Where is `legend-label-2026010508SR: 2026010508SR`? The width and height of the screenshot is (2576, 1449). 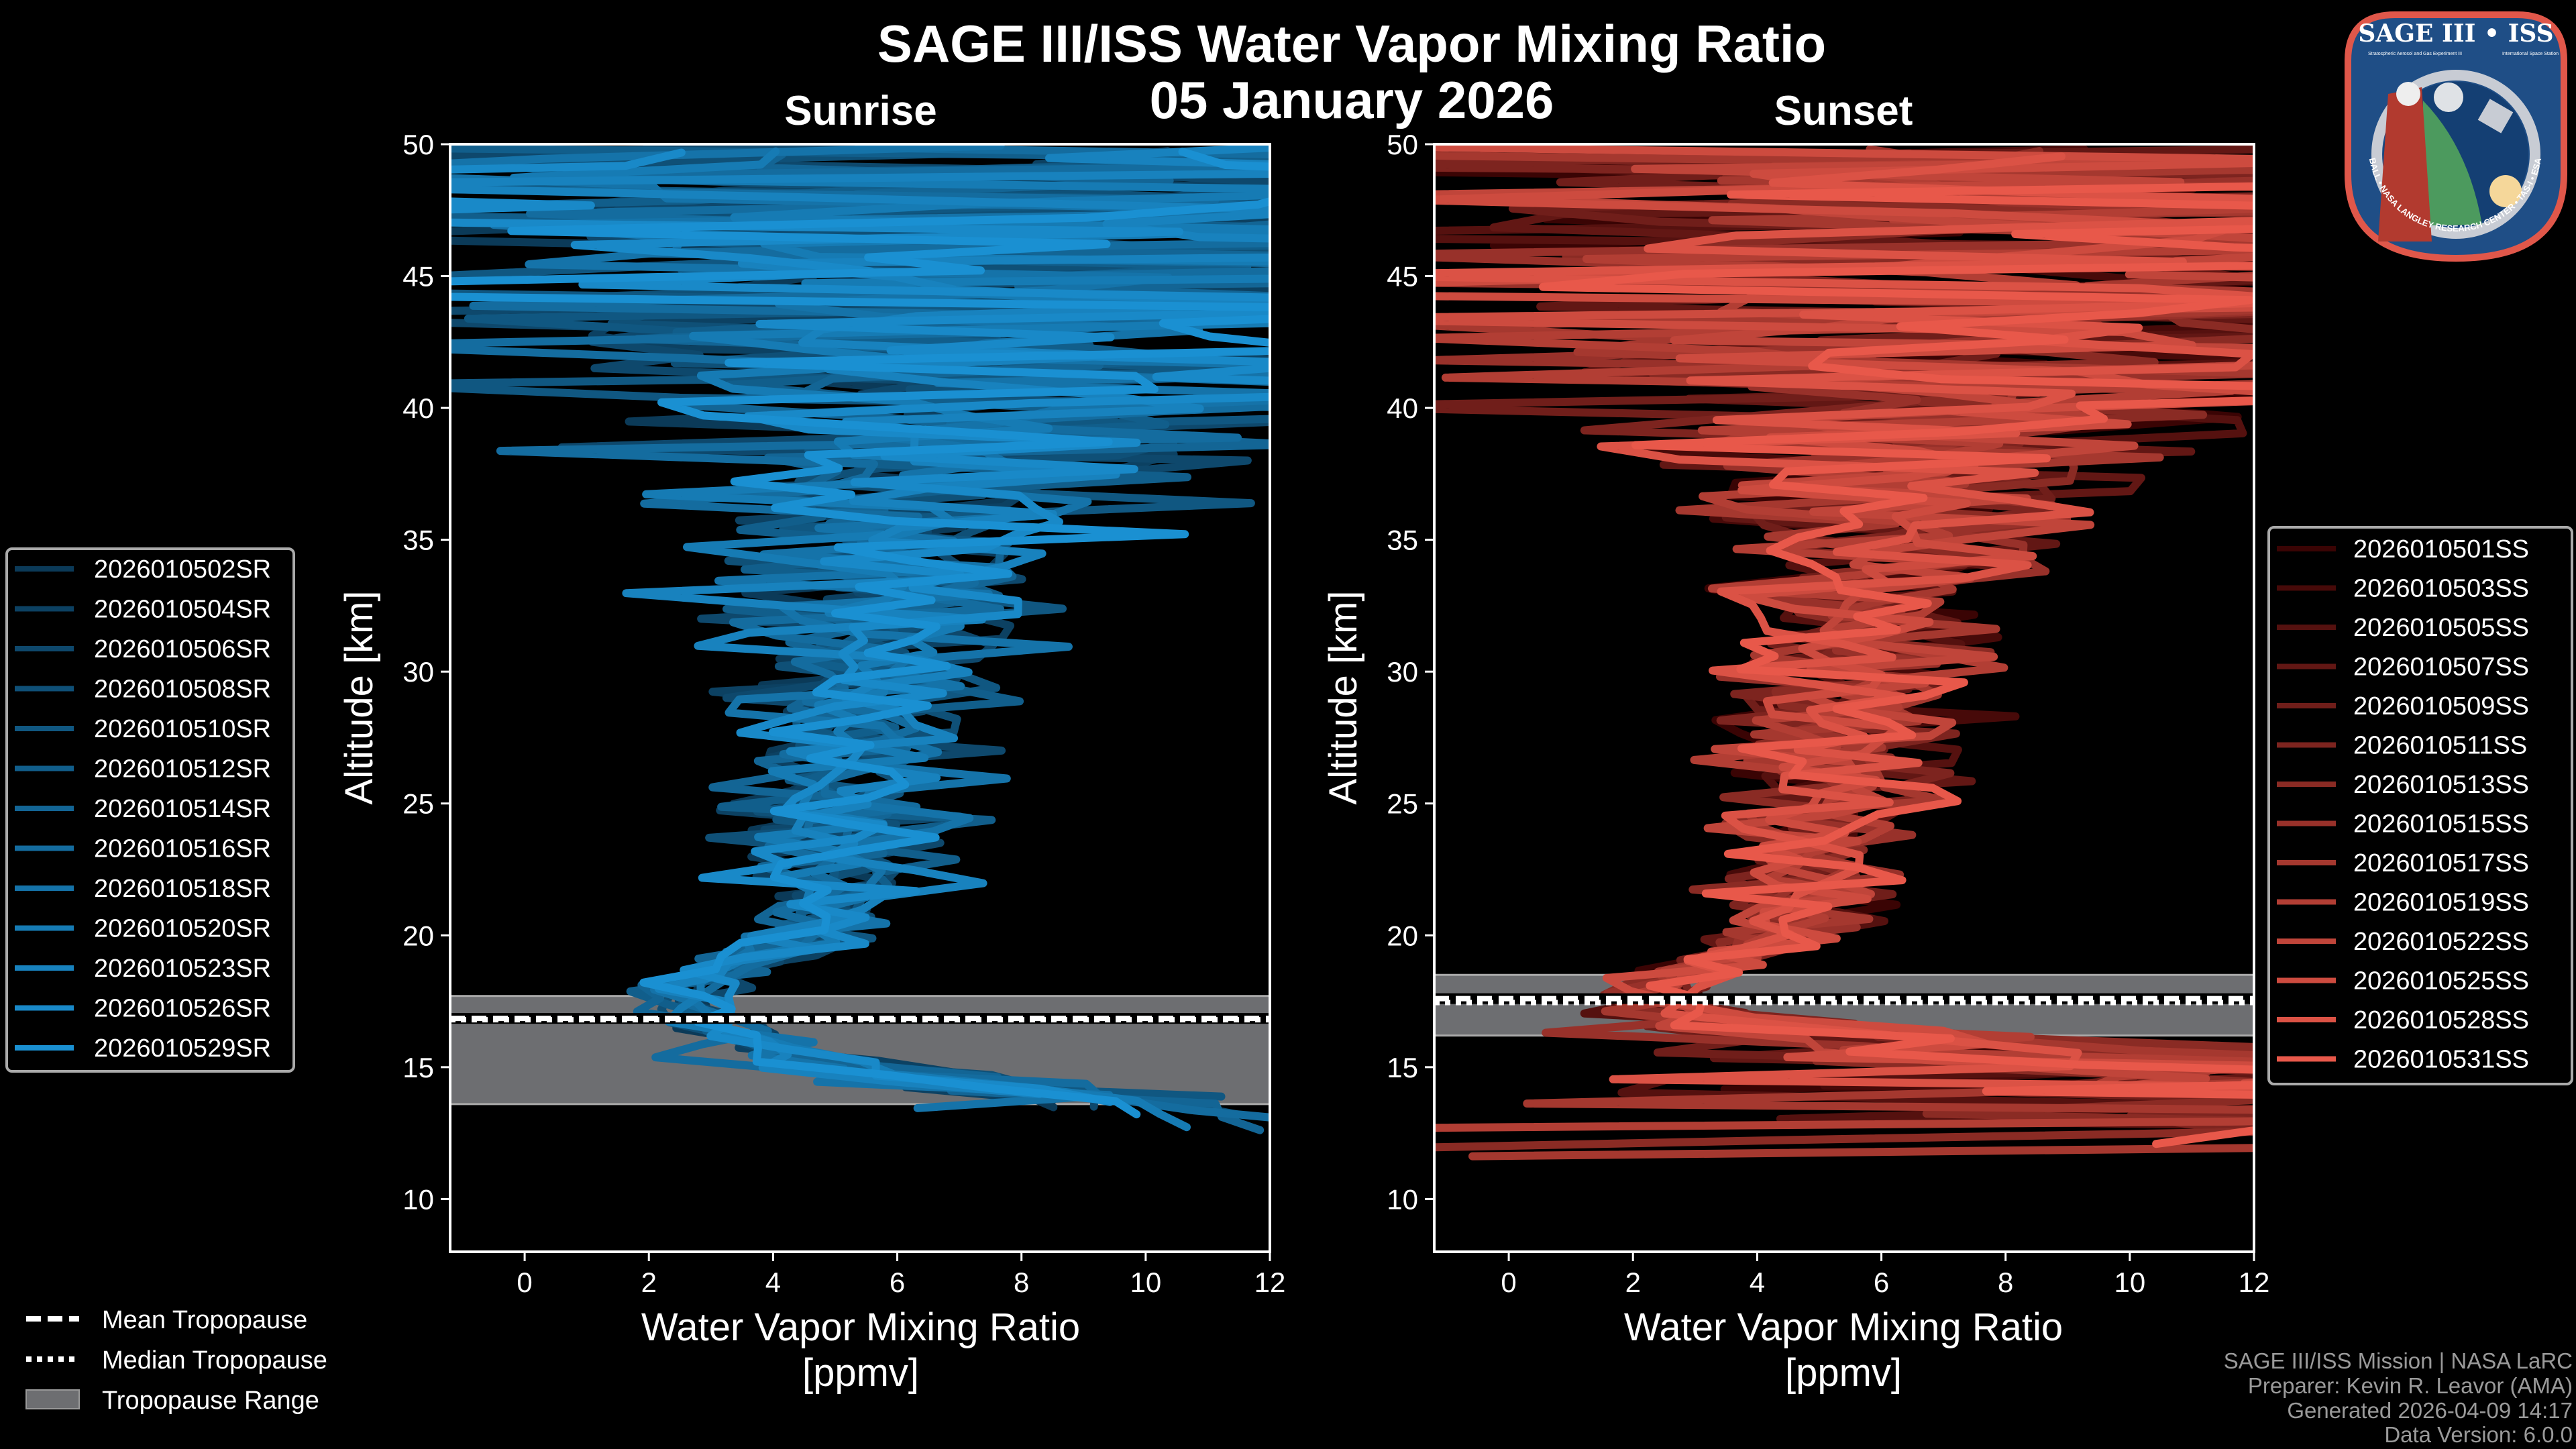
legend-label-2026010508SR: 2026010508SR is located at coordinates (182, 690).